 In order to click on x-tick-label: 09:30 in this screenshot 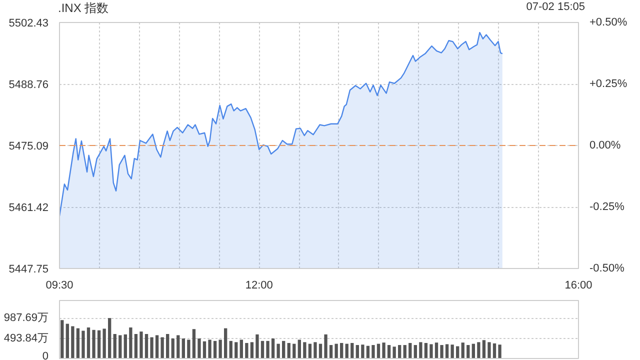, I will do `click(60, 286)`.